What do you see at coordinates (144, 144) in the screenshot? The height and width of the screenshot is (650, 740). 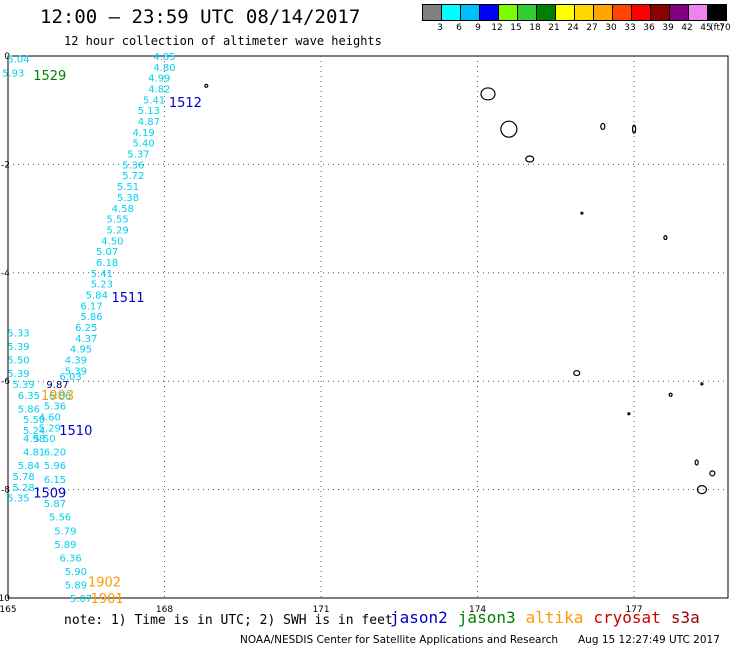 I see `wave-height-point: 5.40` at bounding box center [144, 144].